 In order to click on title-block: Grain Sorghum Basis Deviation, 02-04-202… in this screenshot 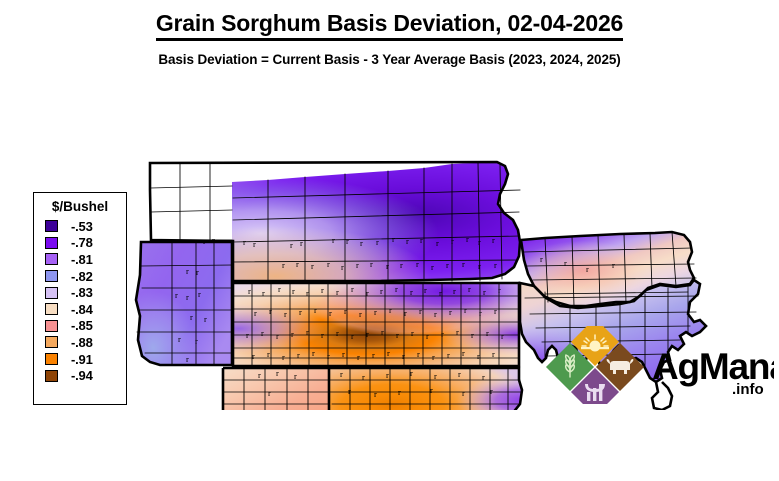, I will do `click(389, 25)`.